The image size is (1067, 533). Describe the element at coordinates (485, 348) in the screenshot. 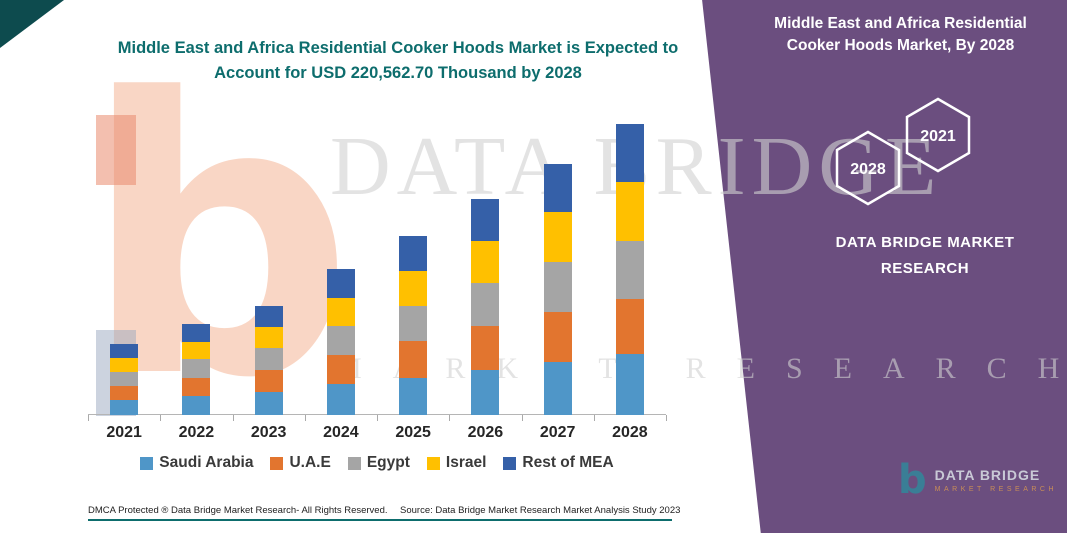

I see `bar-segment-2026-u-a-e` at that location.